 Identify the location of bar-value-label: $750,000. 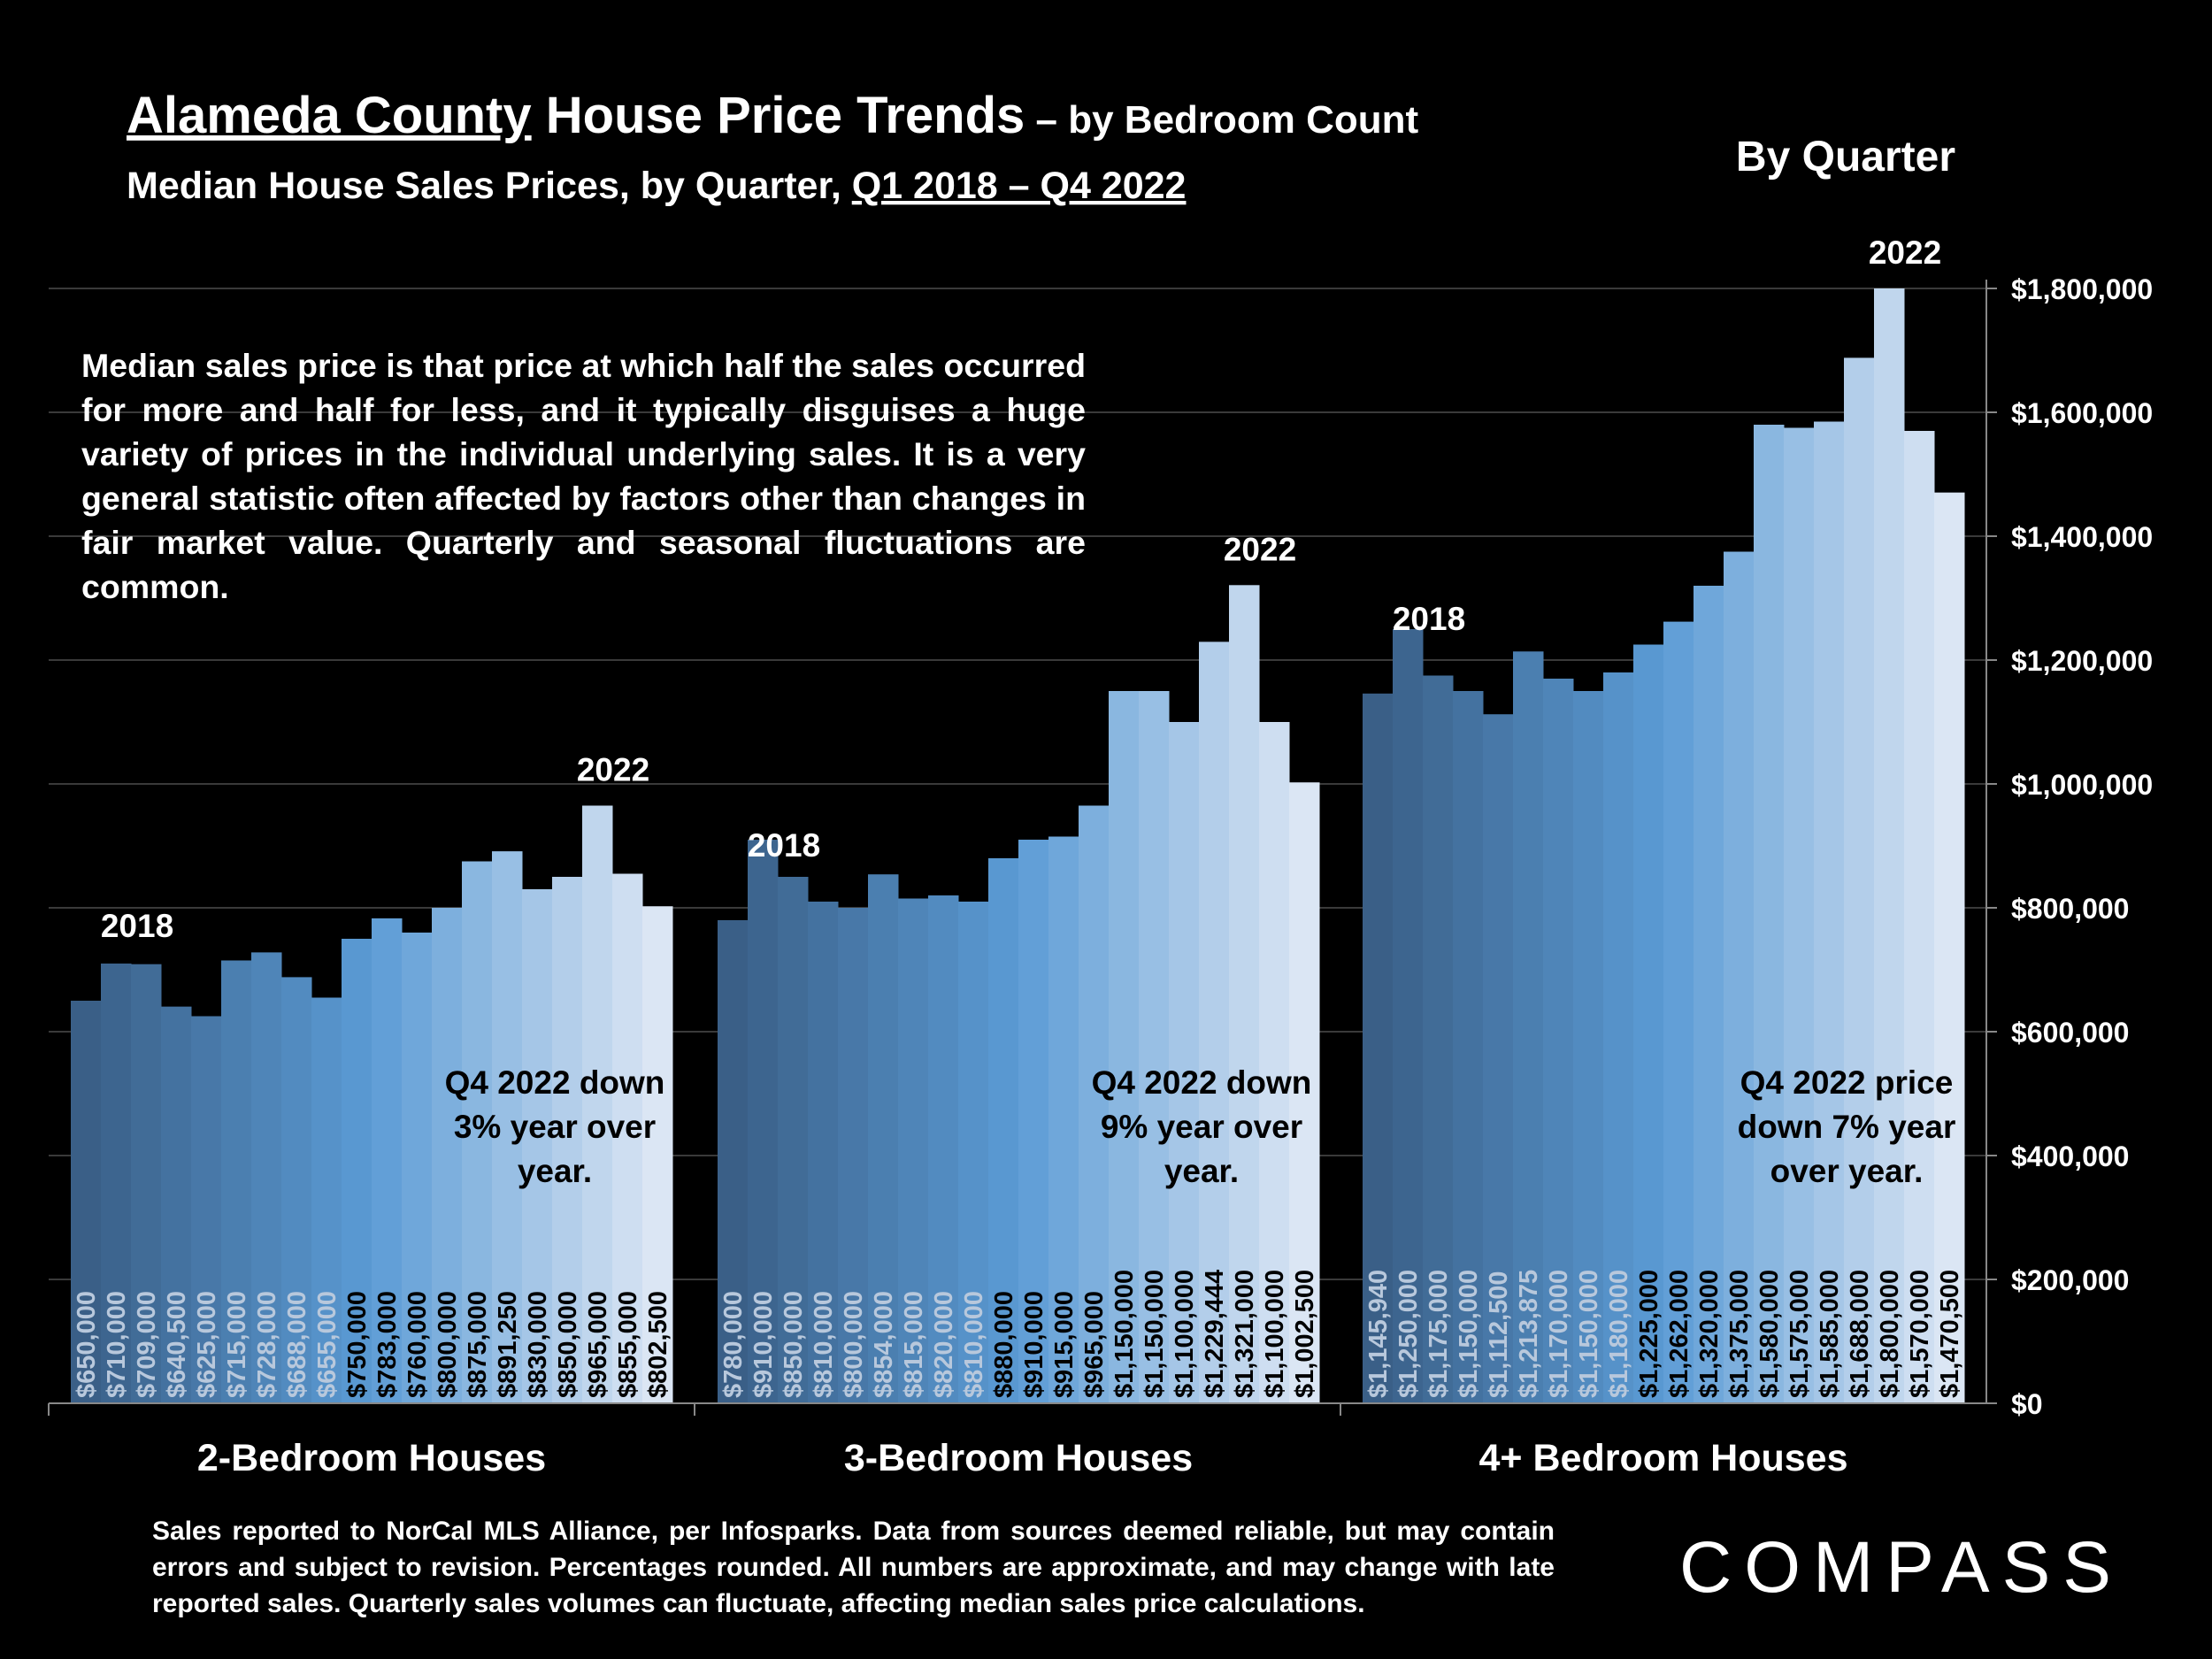
(358, 1345).